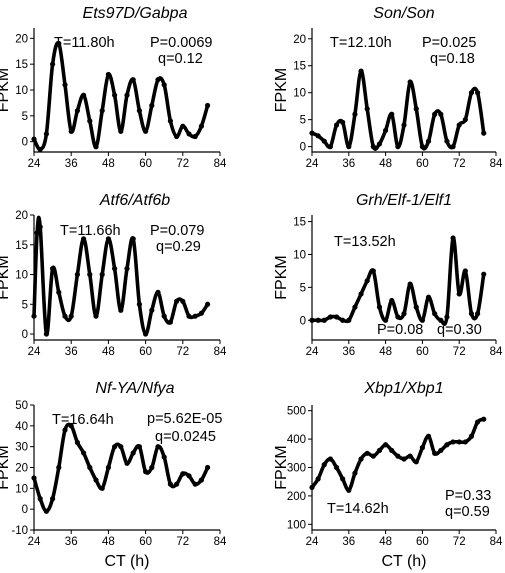  Describe the element at coordinates (398, 281) in the screenshot. I see `panel-4-series-line` at that location.